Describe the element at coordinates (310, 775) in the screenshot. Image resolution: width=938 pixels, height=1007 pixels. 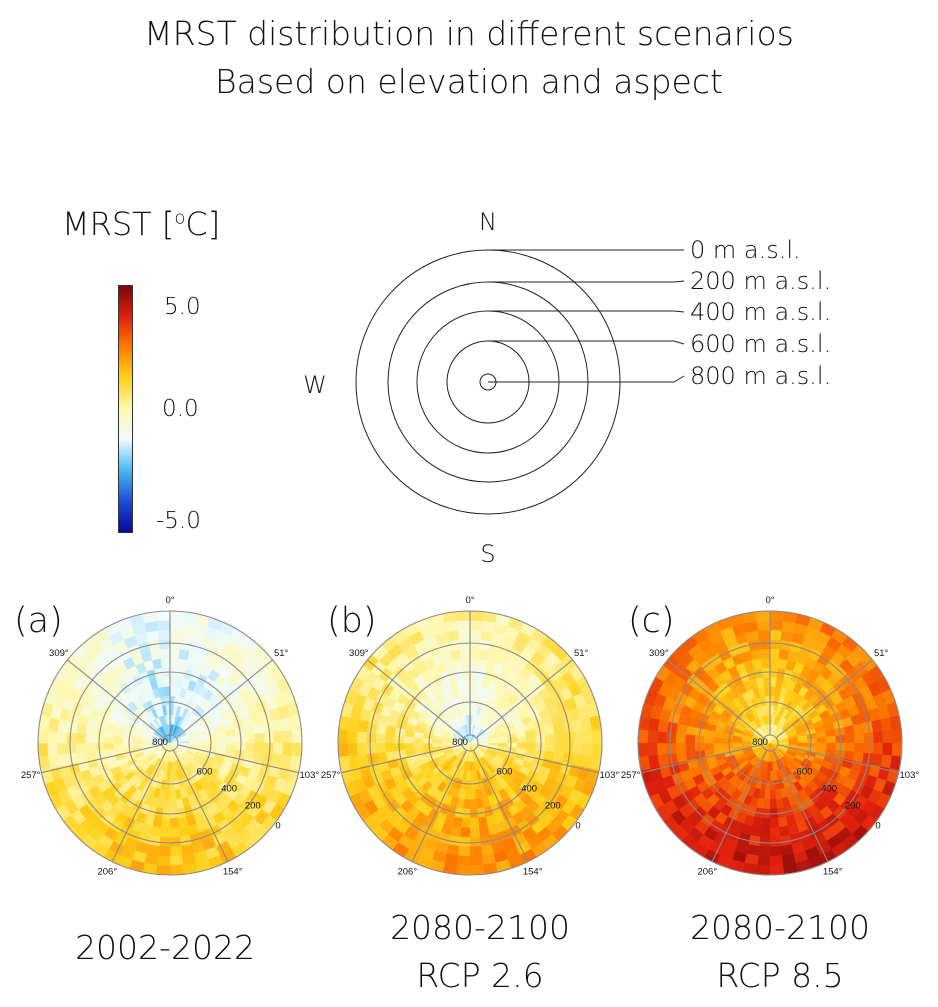
I see `angle-tick-label: 103°` at that location.